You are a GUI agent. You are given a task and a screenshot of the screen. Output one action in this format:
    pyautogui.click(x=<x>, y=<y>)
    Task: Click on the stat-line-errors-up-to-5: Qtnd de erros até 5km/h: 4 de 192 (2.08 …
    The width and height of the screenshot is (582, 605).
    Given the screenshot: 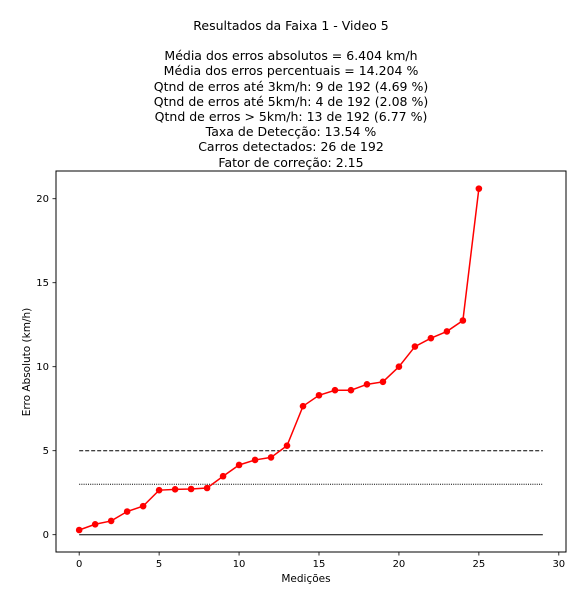 What is the action you would take?
    pyautogui.click(x=291, y=101)
    